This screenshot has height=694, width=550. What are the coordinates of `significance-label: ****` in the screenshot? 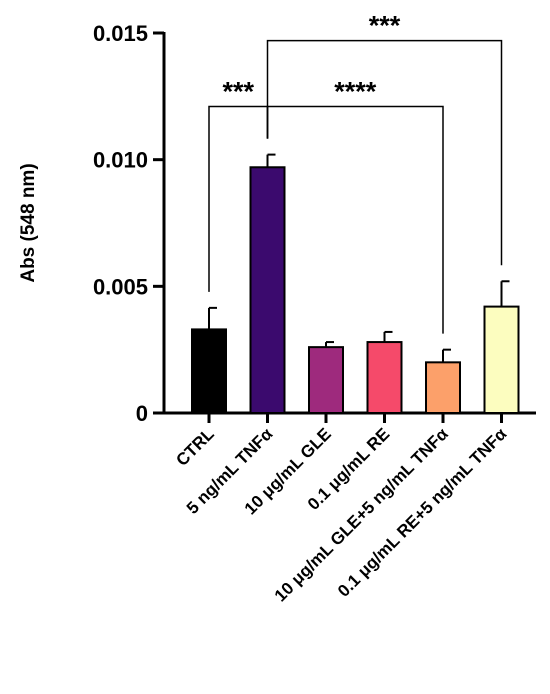 It's located at (355, 91).